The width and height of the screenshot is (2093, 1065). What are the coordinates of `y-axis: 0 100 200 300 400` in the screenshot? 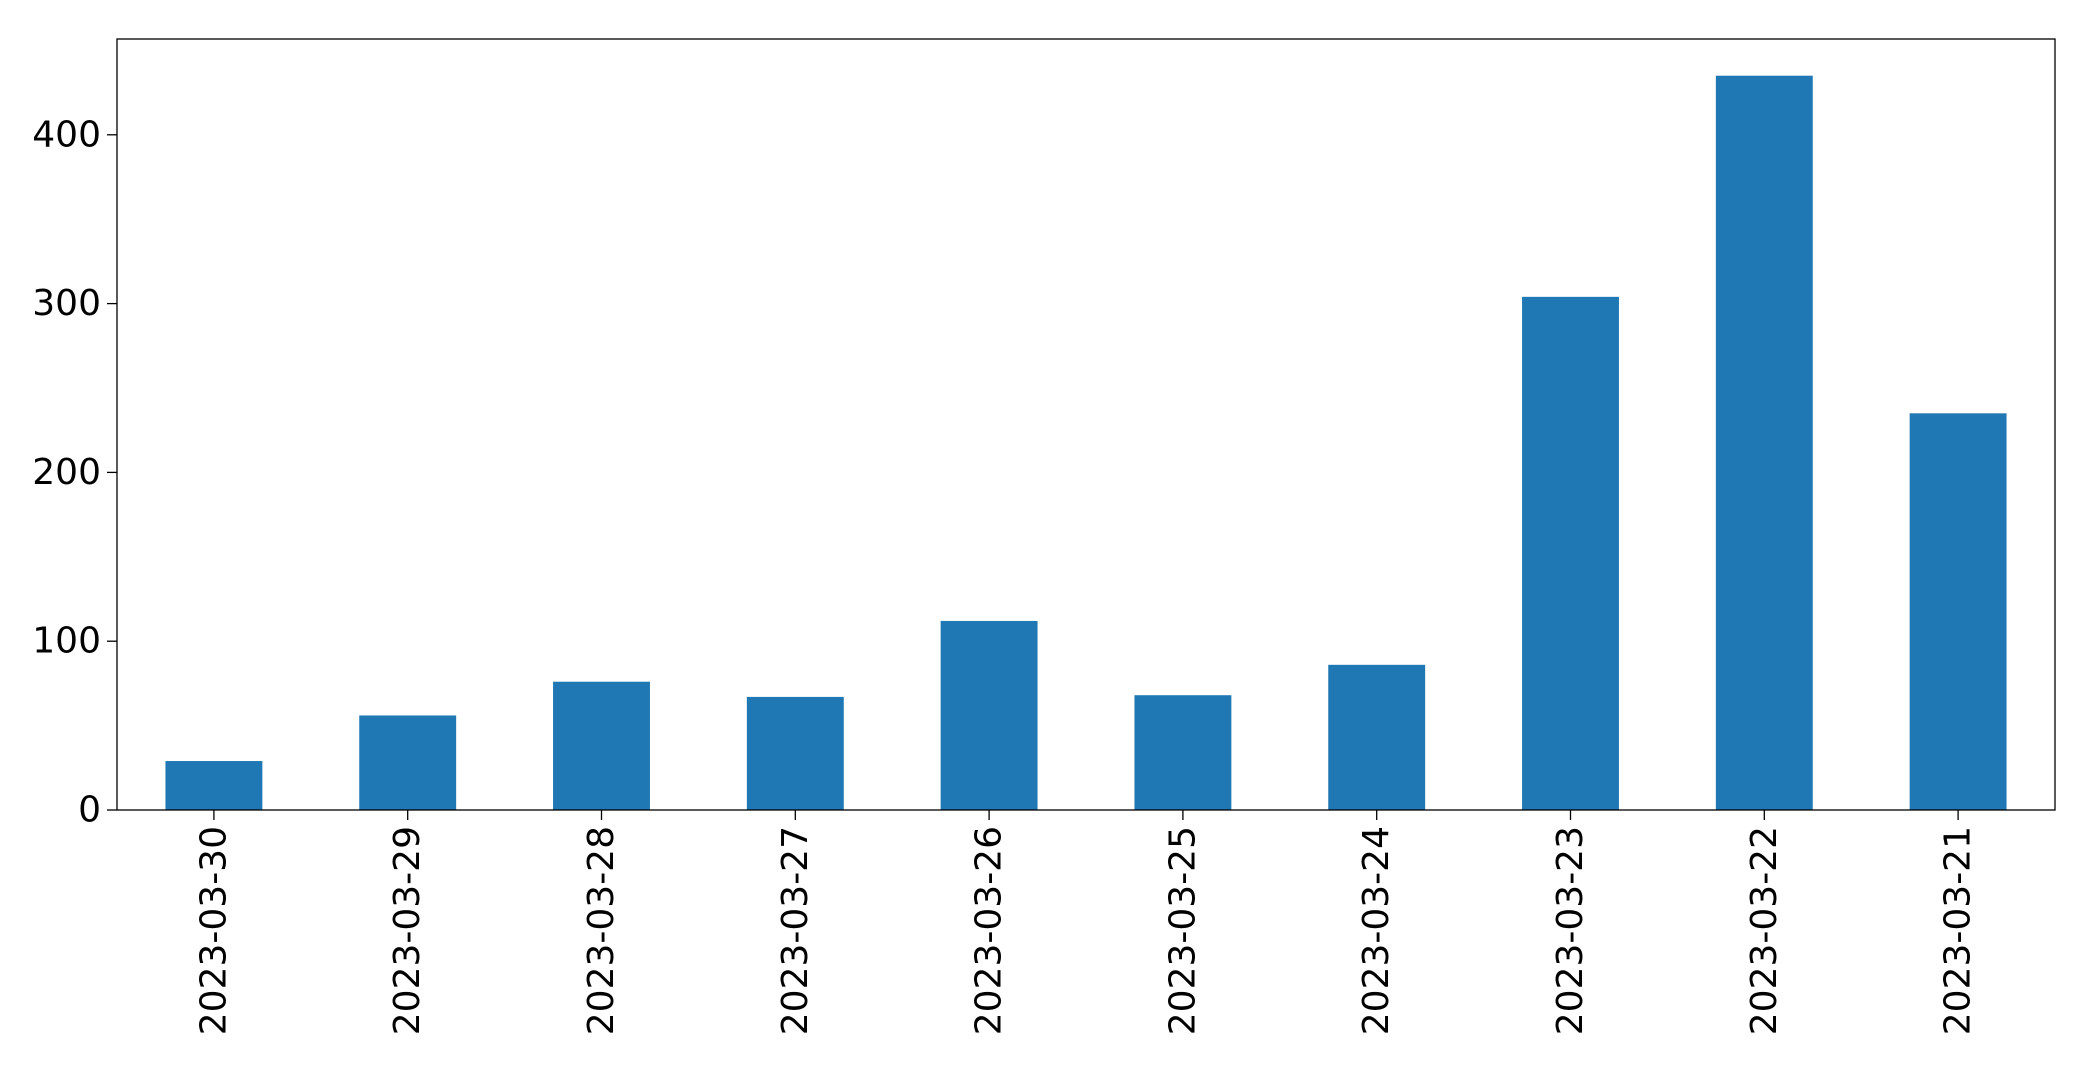 It's located at (74, 472).